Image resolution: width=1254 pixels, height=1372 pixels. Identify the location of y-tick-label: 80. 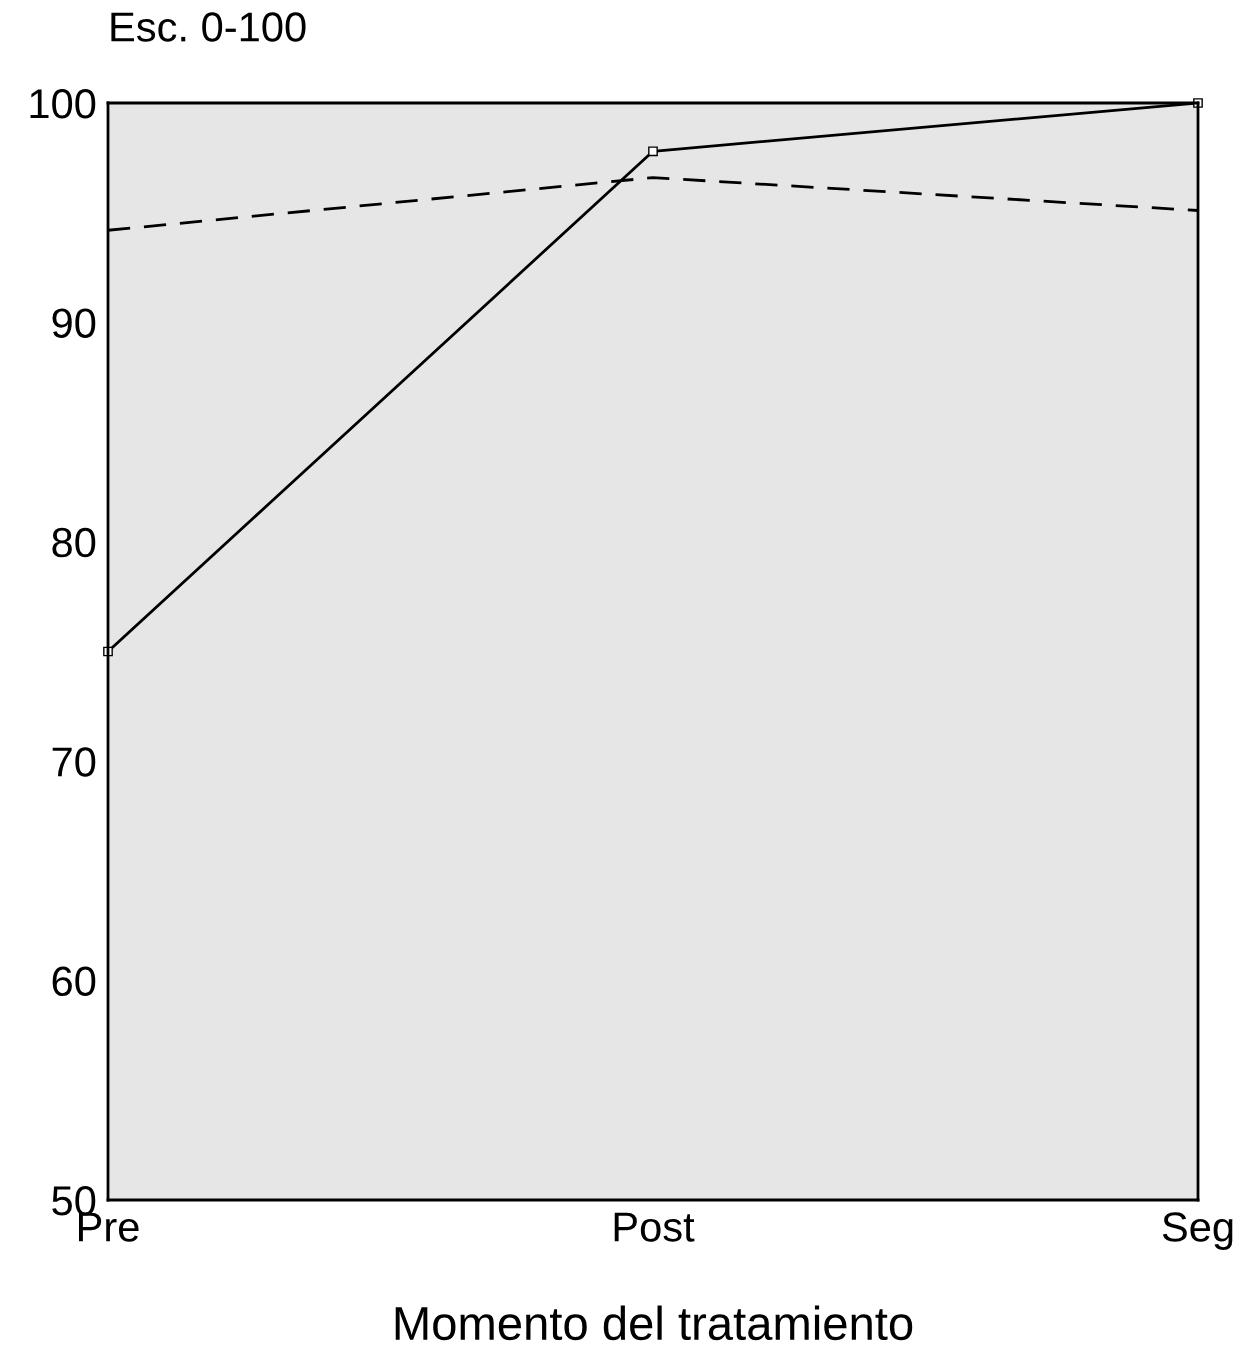
(74, 542).